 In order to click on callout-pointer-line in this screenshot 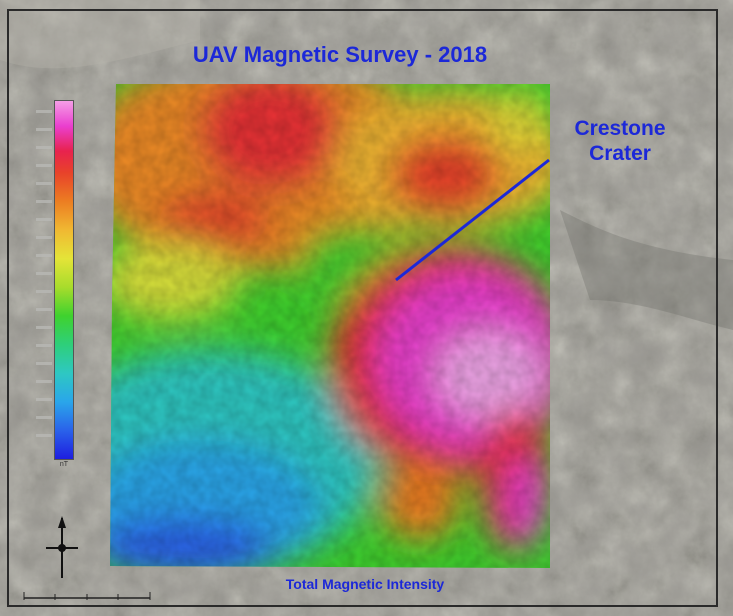, I will do `click(472, 220)`.